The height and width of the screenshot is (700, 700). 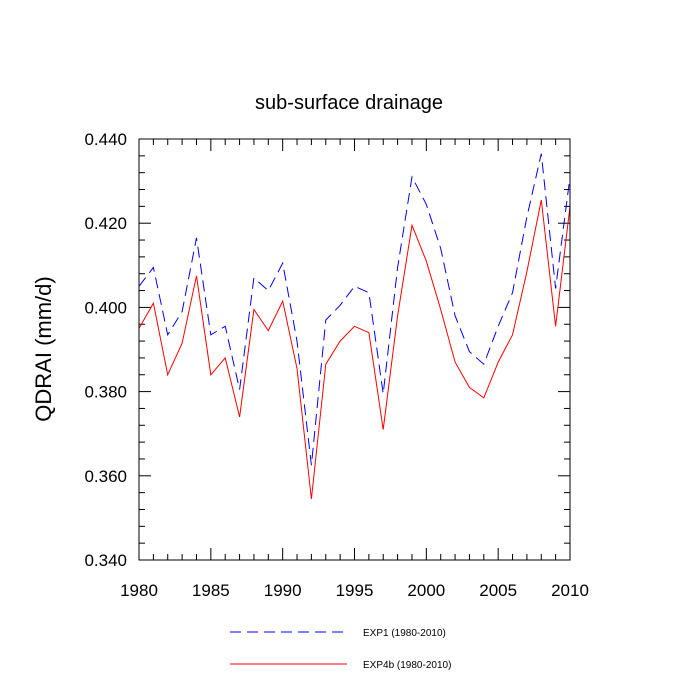 What do you see at coordinates (570, 590) in the screenshot?
I see `x-tick-label: 2010` at bounding box center [570, 590].